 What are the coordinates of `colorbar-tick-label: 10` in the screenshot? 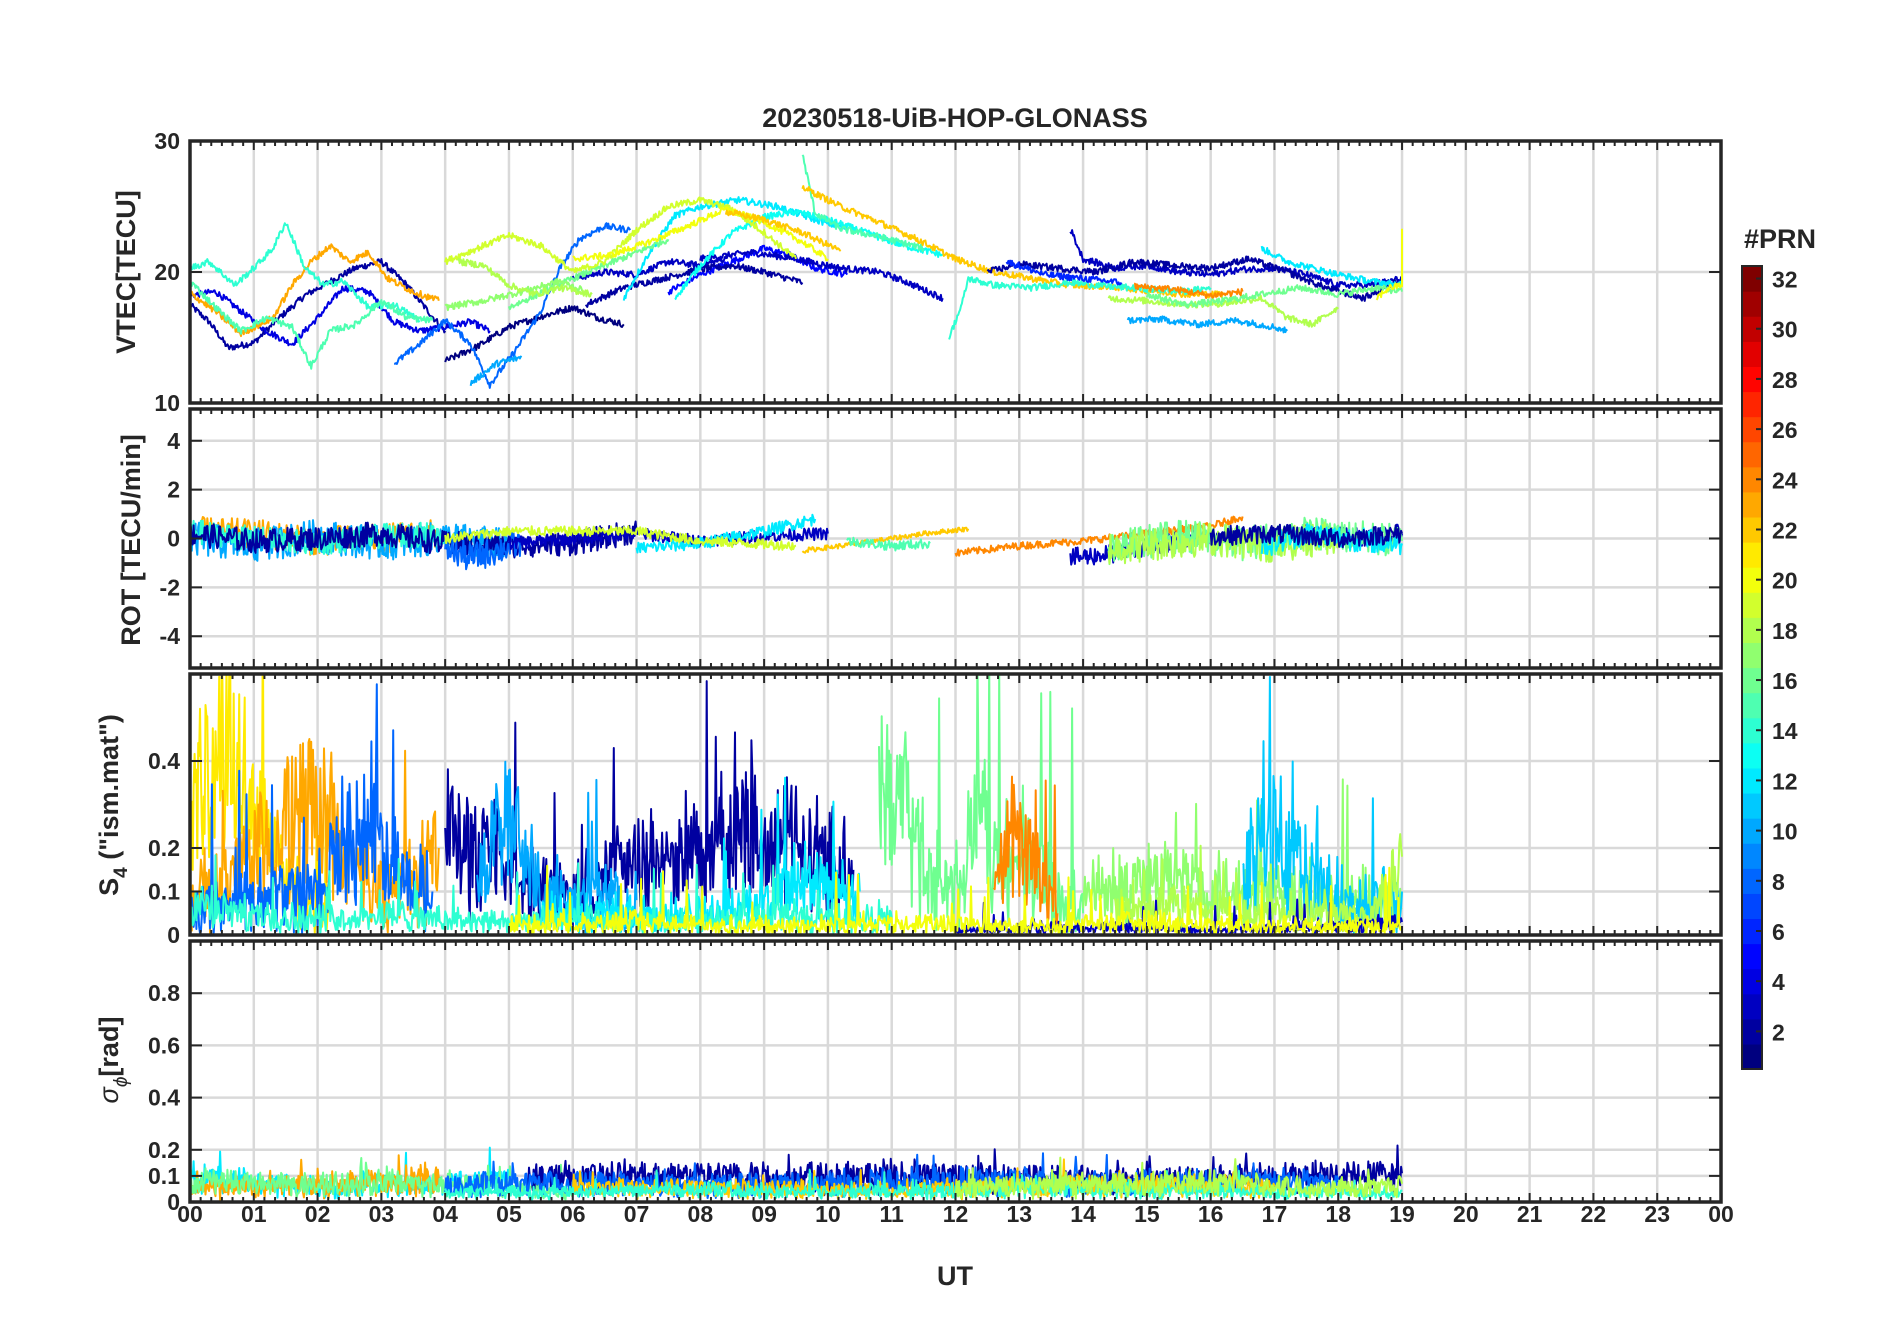 It's located at (1785, 832).